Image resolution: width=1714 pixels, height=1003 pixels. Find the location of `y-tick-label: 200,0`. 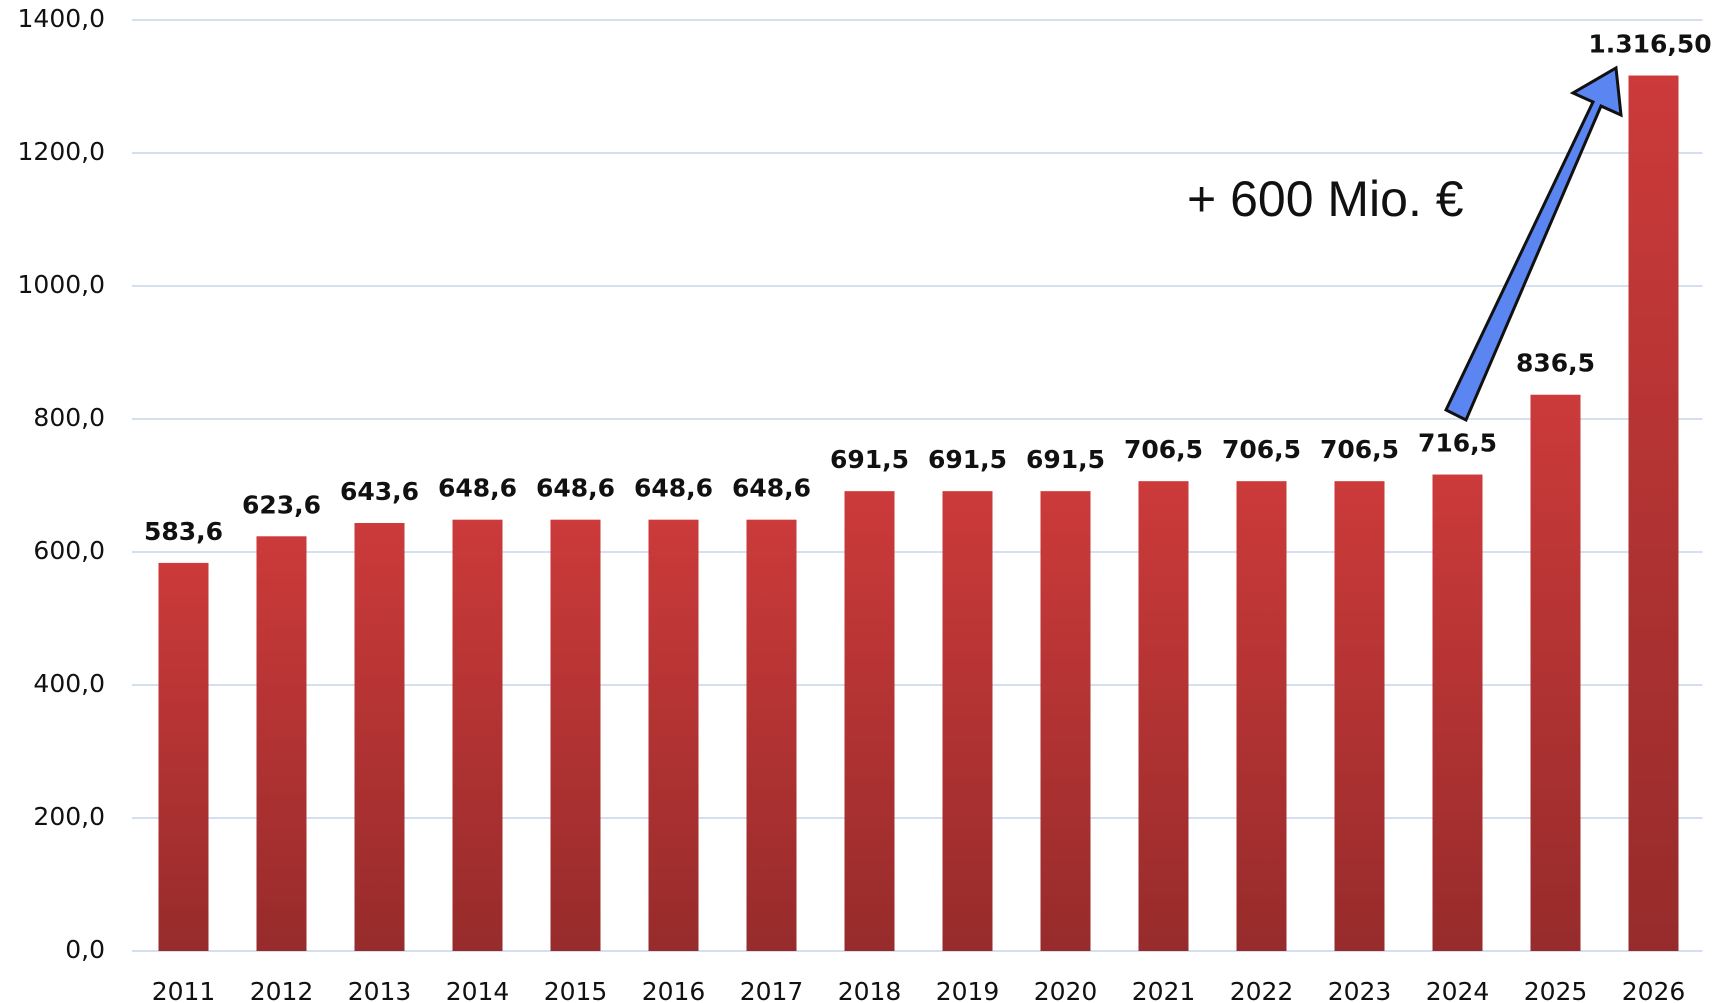

y-tick-label: 200,0 is located at coordinates (69, 816).